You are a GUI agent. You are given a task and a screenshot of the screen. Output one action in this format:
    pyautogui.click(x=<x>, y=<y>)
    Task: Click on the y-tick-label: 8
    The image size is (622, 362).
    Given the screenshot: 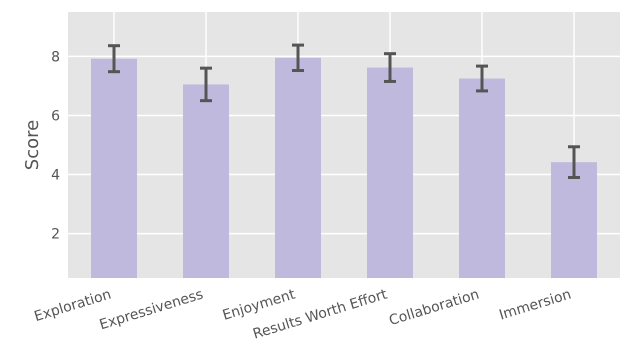 What is the action you would take?
    pyautogui.click(x=55, y=57)
    